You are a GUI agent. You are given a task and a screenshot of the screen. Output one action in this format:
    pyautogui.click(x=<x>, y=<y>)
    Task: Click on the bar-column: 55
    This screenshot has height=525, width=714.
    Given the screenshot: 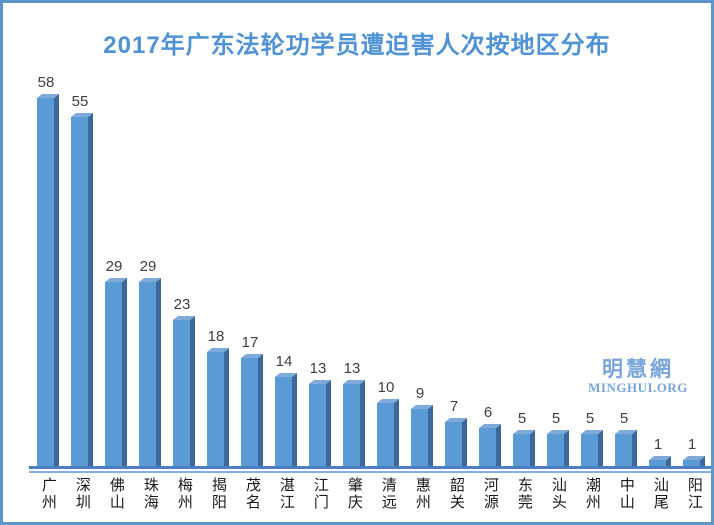 What is the action you would take?
    pyautogui.click(x=82, y=234)
    